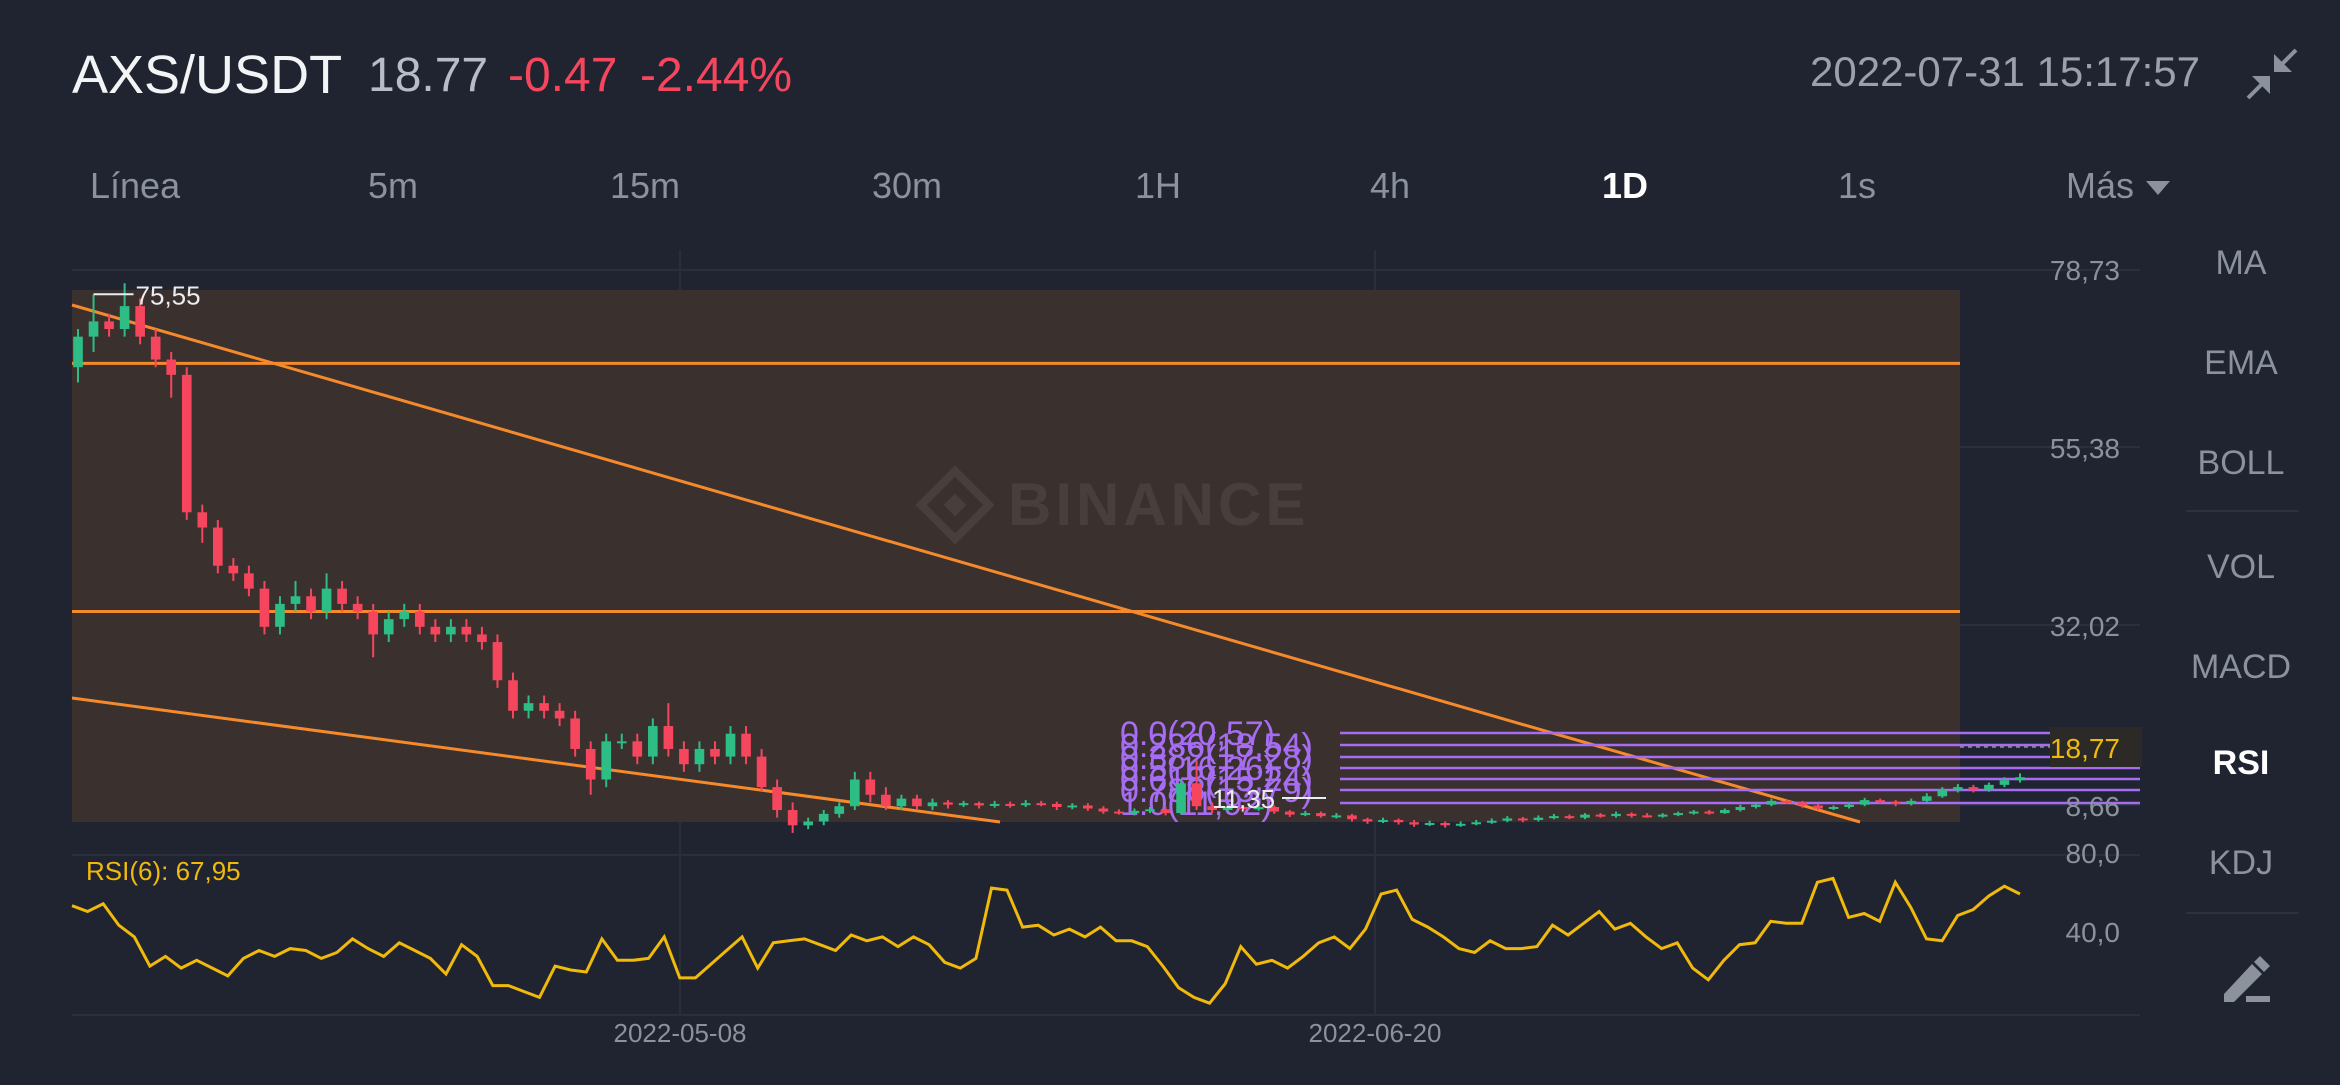  What do you see at coordinates (2241, 567) in the screenshot?
I see `indicator-vol: VOL` at bounding box center [2241, 567].